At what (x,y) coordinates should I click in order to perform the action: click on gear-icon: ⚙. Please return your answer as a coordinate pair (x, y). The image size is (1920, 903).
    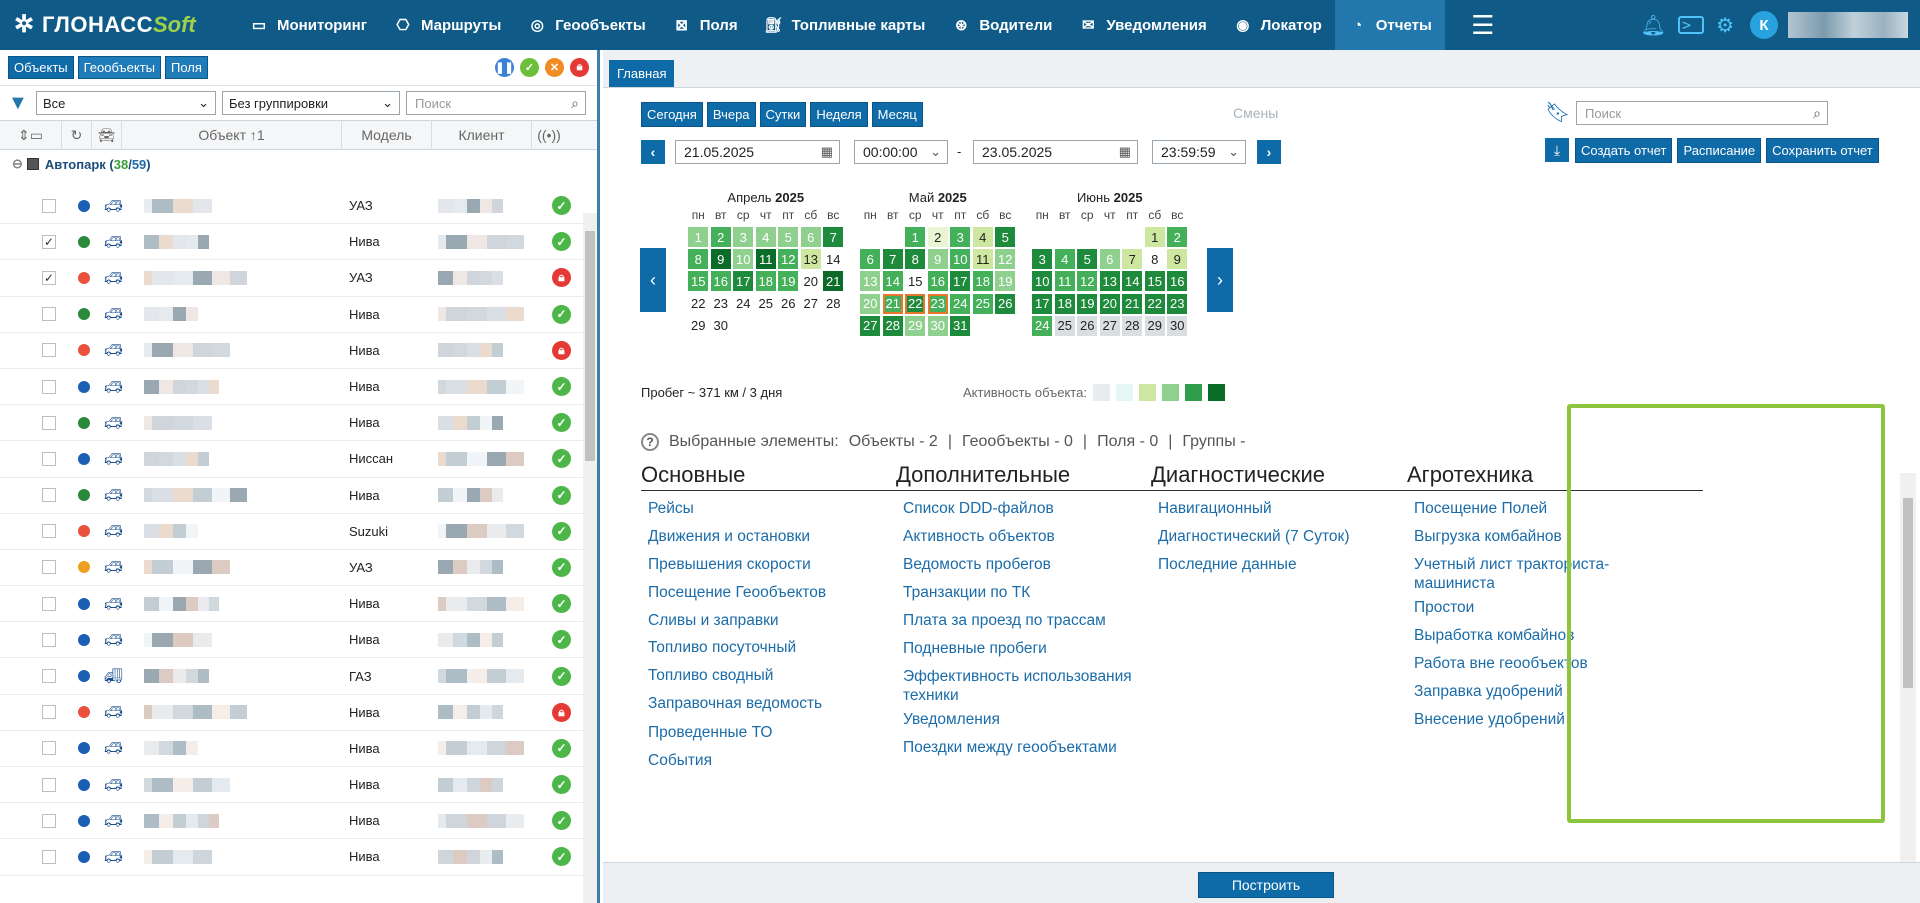
    Looking at the image, I should click on (1725, 25).